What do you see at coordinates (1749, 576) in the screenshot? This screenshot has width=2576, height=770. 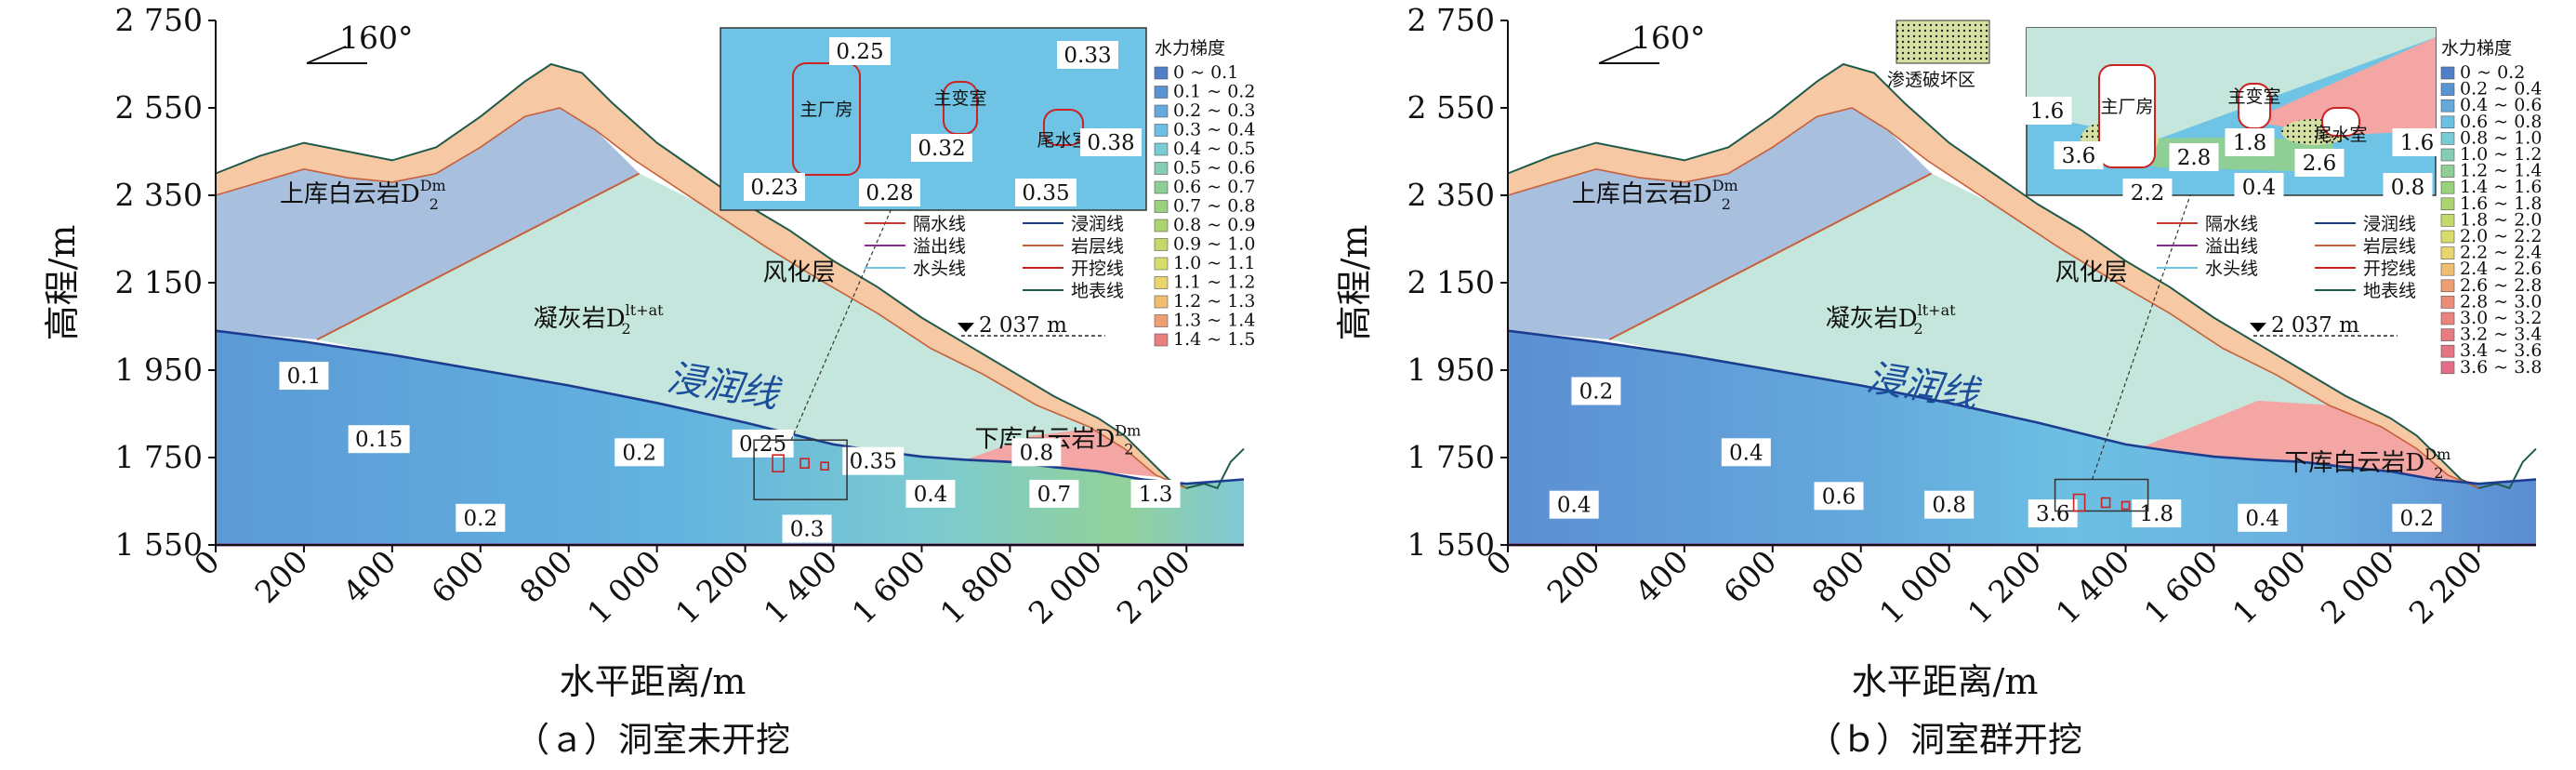 I see `x-tick-label: 600` at bounding box center [1749, 576].